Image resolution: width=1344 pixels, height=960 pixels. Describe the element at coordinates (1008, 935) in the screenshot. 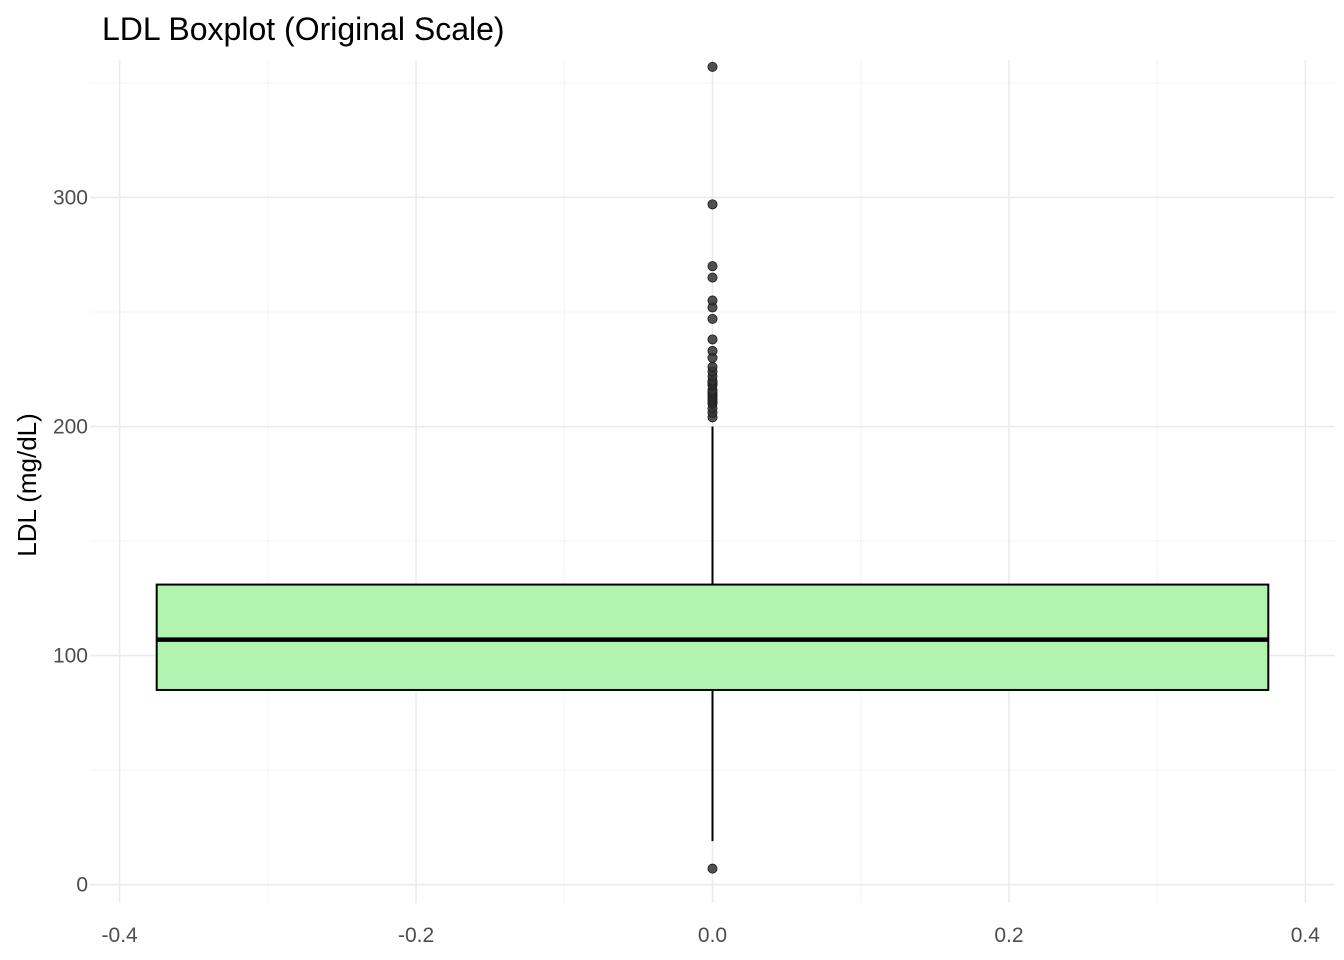

I see `x-tick-label: 0.2` at that location.